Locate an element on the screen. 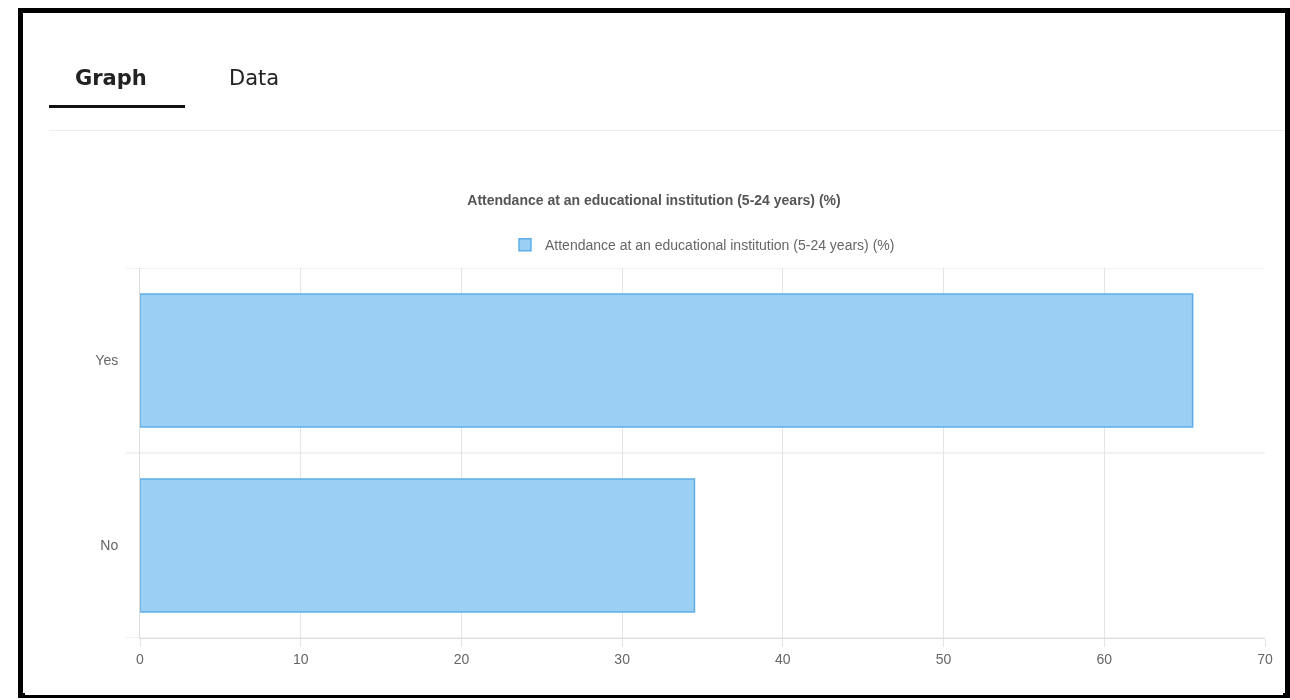  text: Graph is located at coordinates (111, 78).